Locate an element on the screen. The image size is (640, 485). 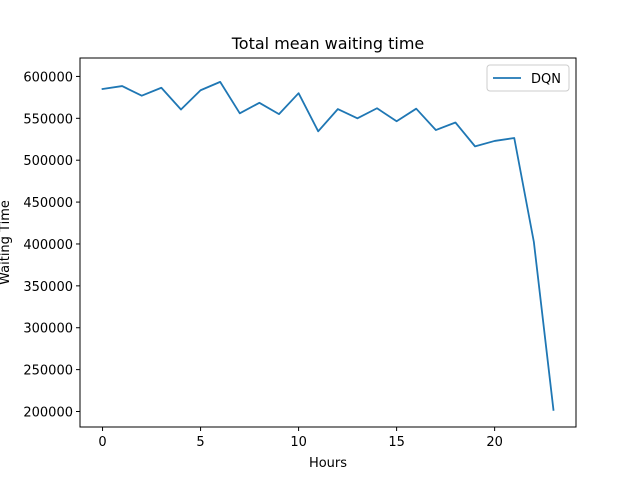
y-tick-label: 200000 is located at coordinates (48, 413).